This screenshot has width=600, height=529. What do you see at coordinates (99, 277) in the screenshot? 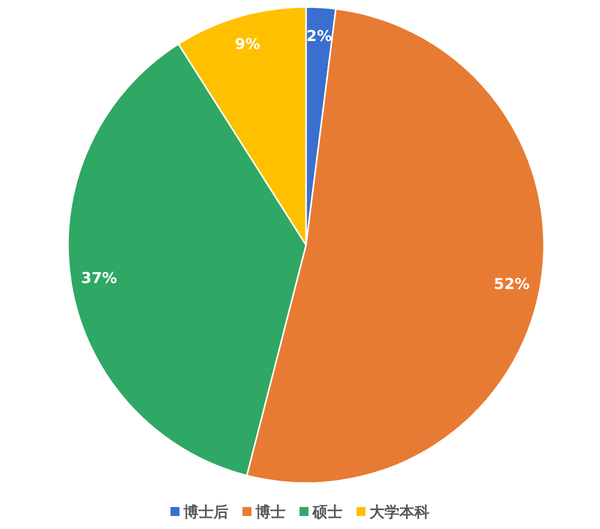
I see `data-label: 37%` at bounding box center [99, 277].